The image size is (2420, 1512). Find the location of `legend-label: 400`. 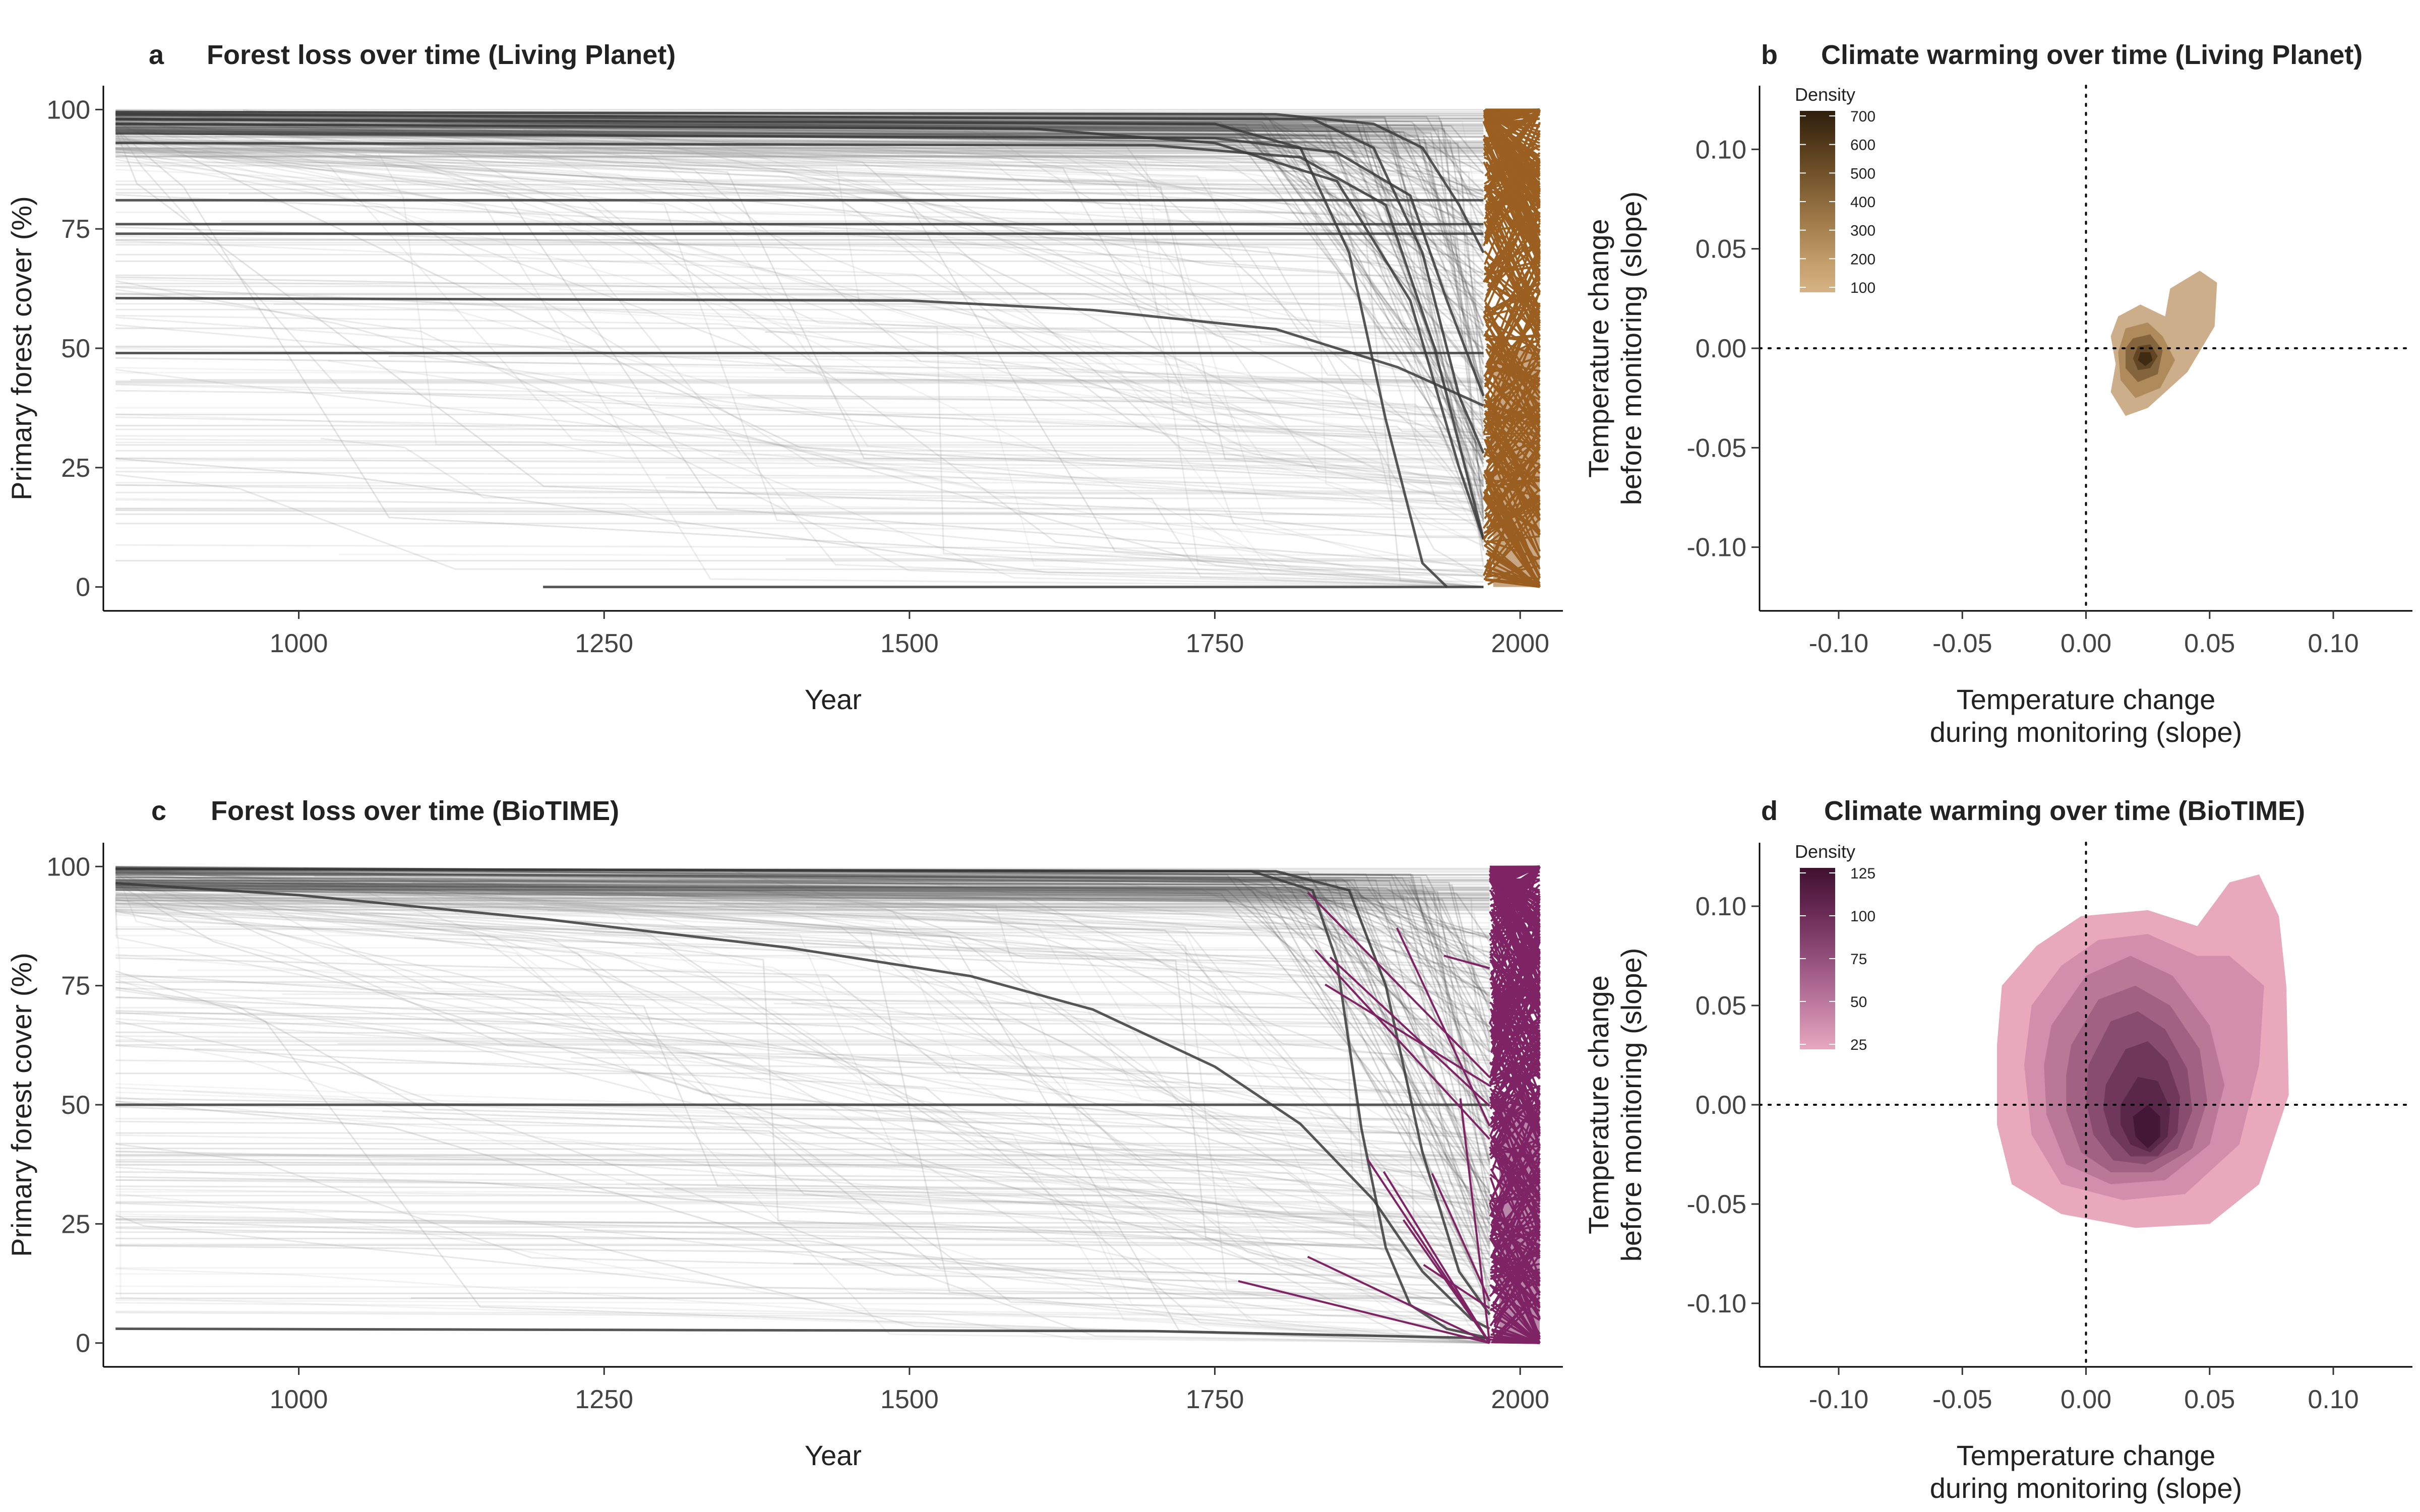

legend-label: 400 is located at coordinates (1863, 202).